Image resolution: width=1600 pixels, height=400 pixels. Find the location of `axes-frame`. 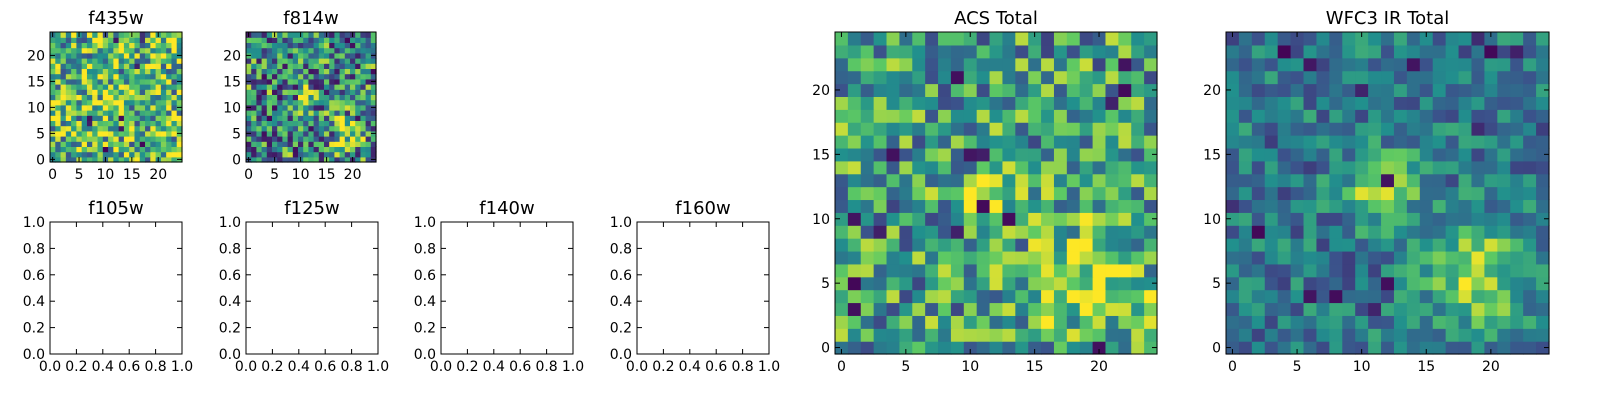

axes-frame is located at coordinates (507, 288).